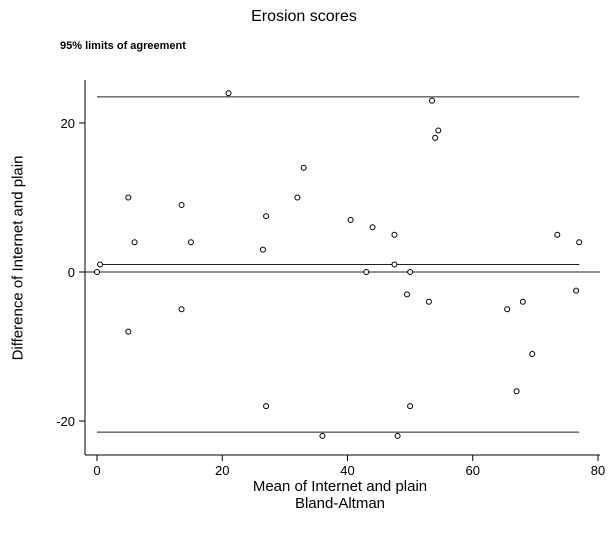 The image size is (608, 542). Describe the element at coordinates (304, 16) in the screenshot. I see `chart-title: Erosion scores` at that location.